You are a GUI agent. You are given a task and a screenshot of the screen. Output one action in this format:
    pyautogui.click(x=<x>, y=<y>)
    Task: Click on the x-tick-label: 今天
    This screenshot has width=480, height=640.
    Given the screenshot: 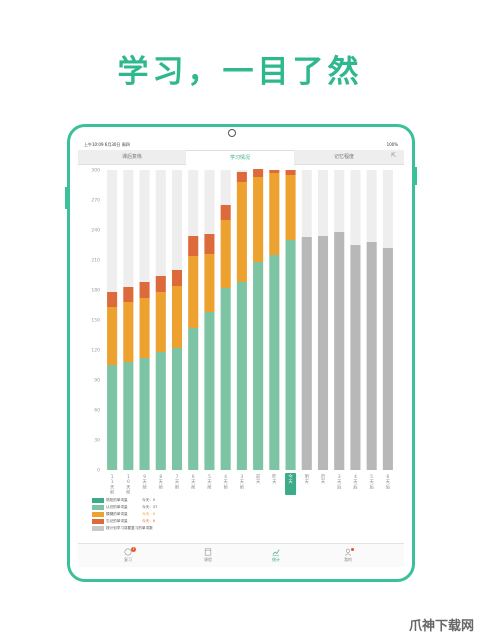 What is the action you would take?
    pyautogui.click(x=290, y=479)
    